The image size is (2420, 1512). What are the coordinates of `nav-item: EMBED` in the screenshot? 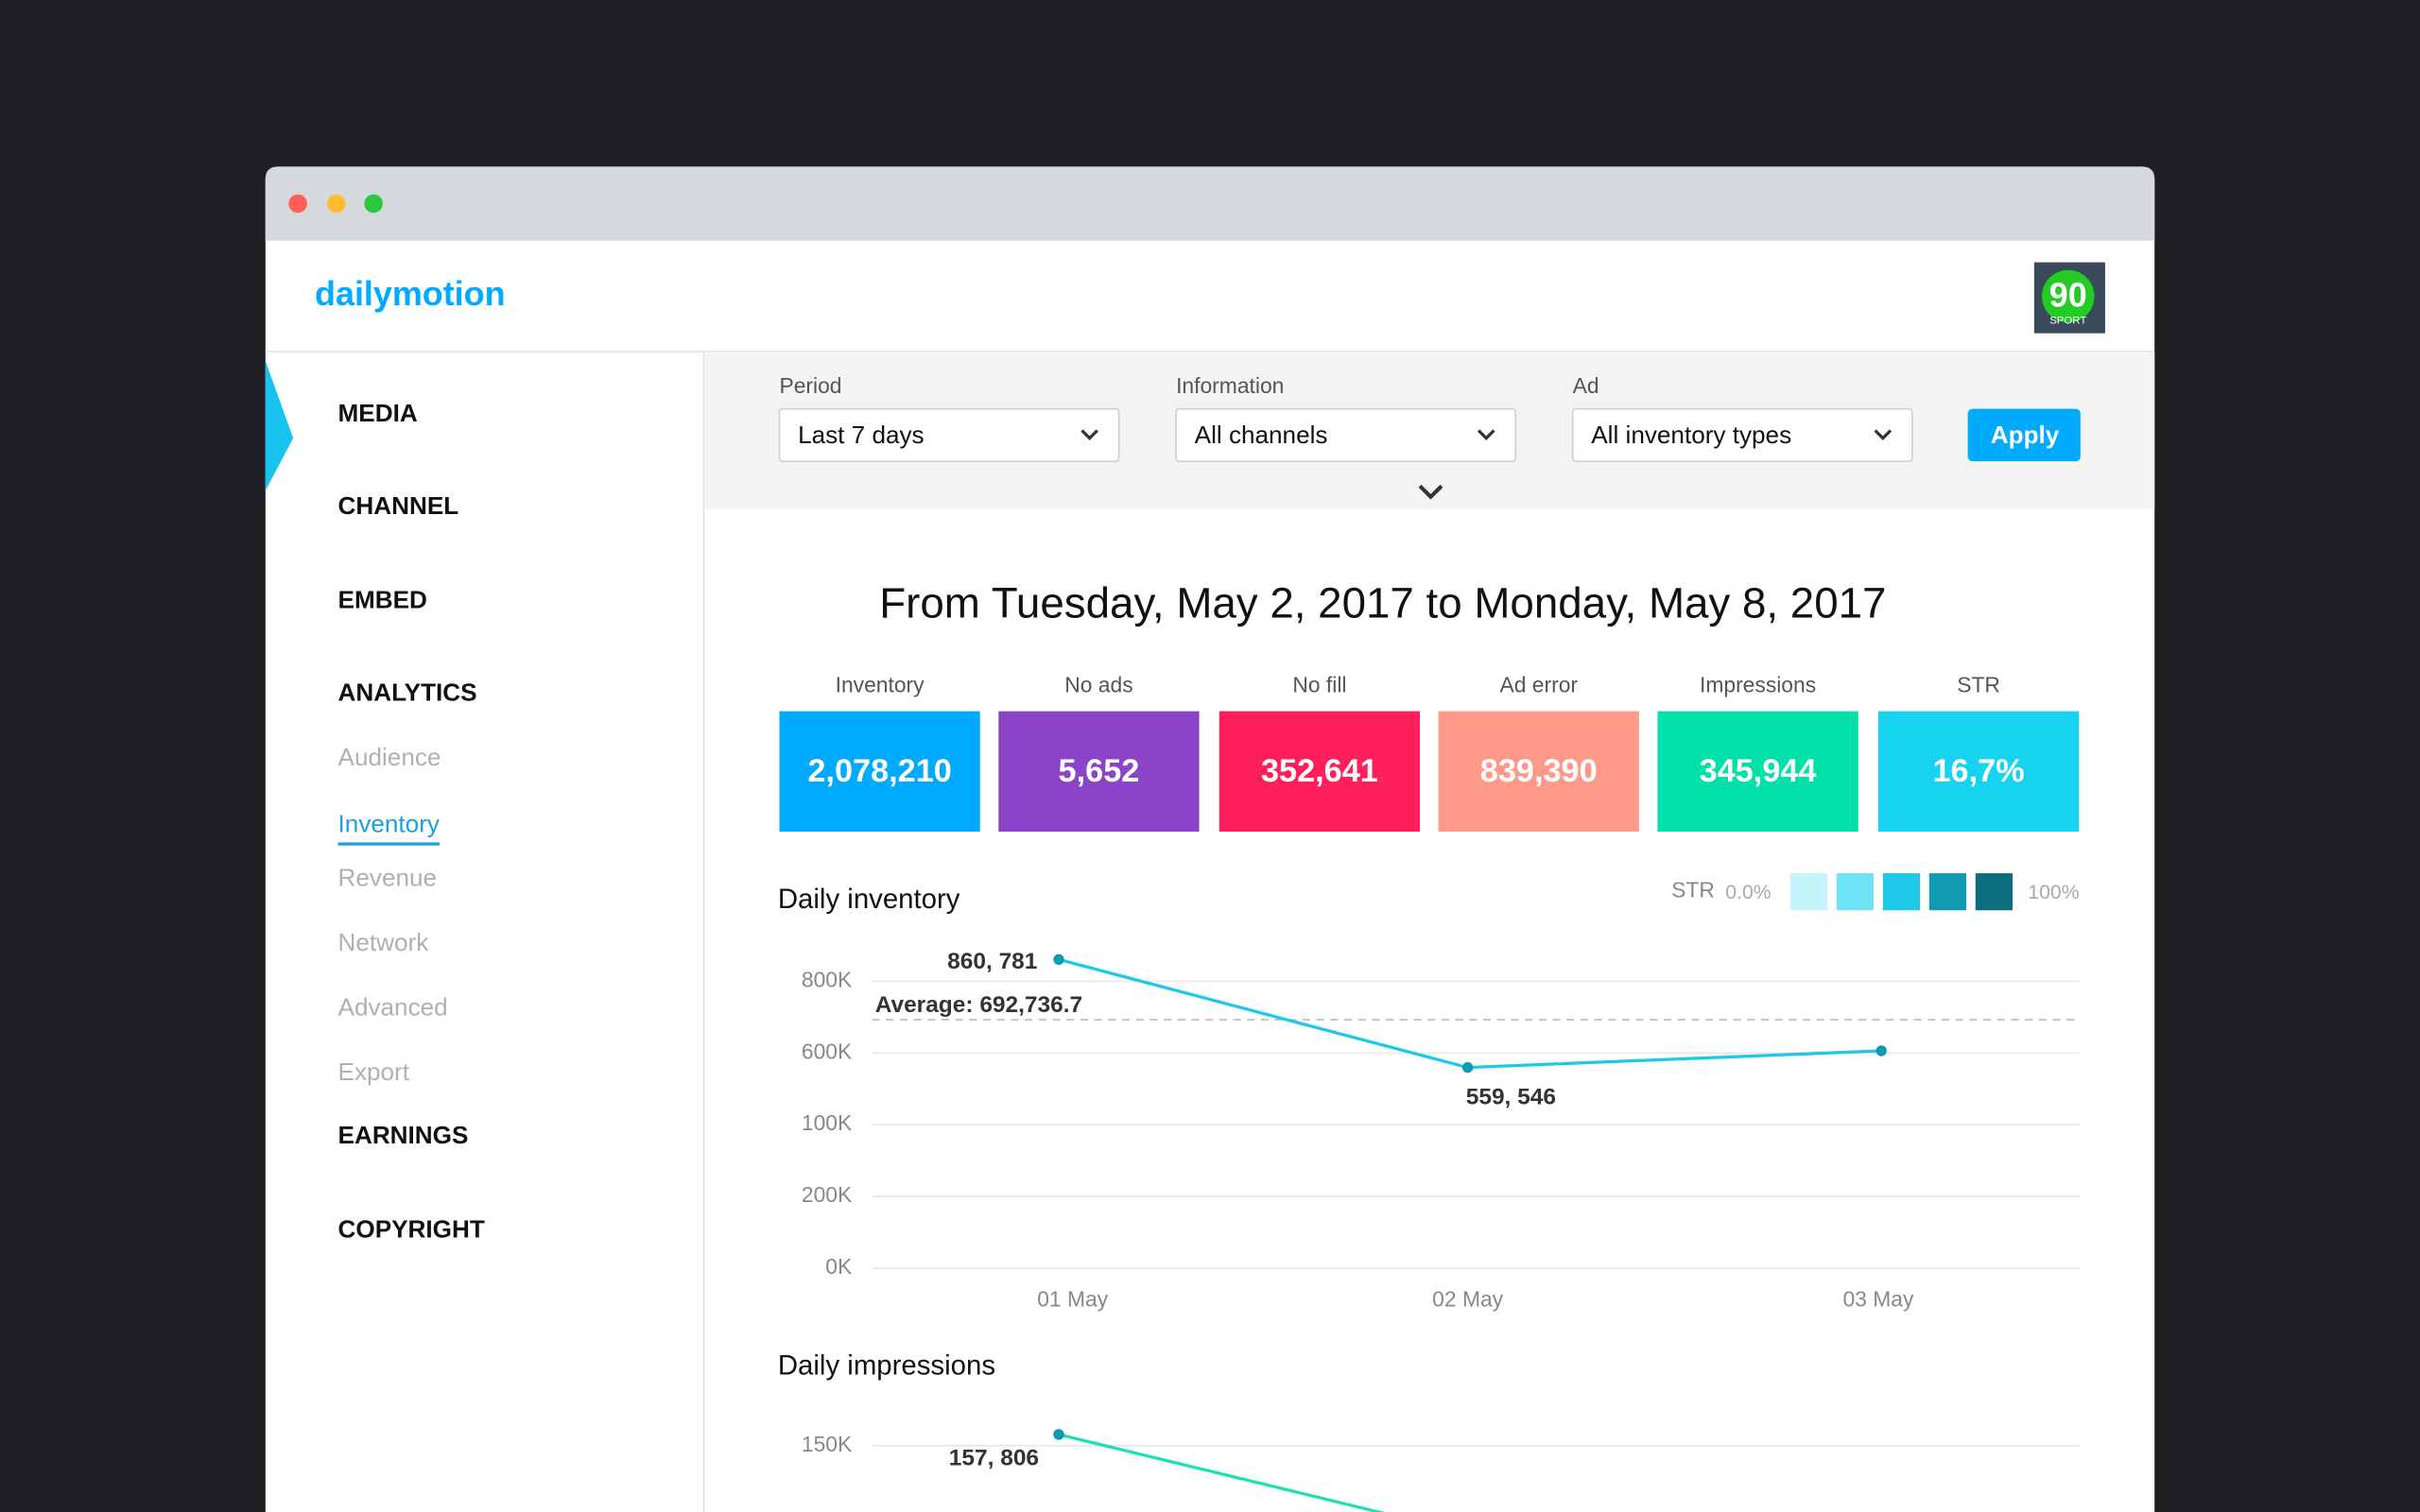 It's located at (382, 600).